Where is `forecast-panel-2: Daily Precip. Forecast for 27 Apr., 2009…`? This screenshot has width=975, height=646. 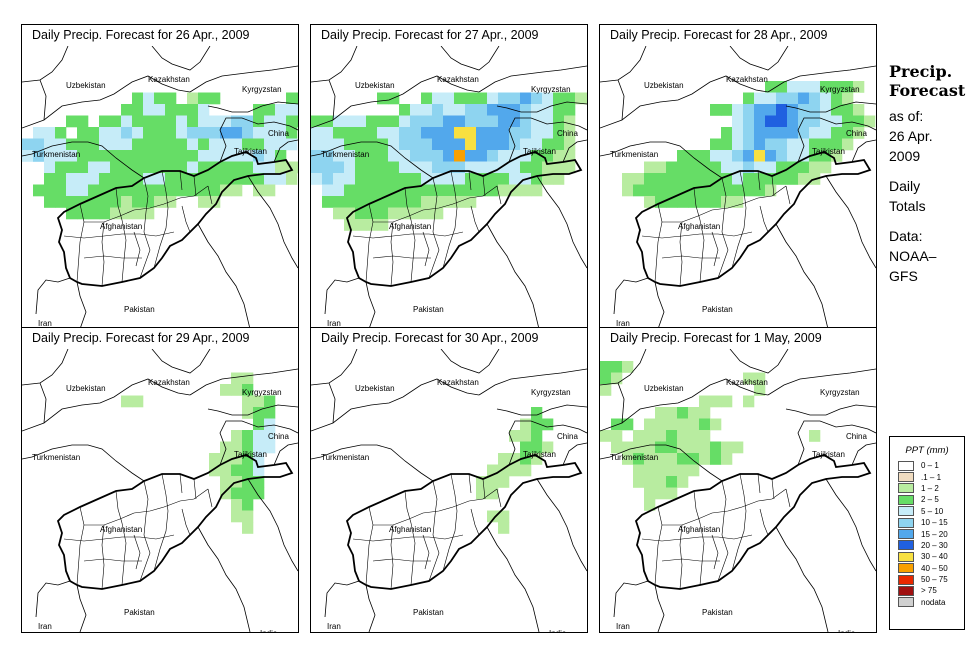
forecast-panel-2: Daily Precip. Forecast for 27 Apr., 2009… is located at coordinates (449, 177).